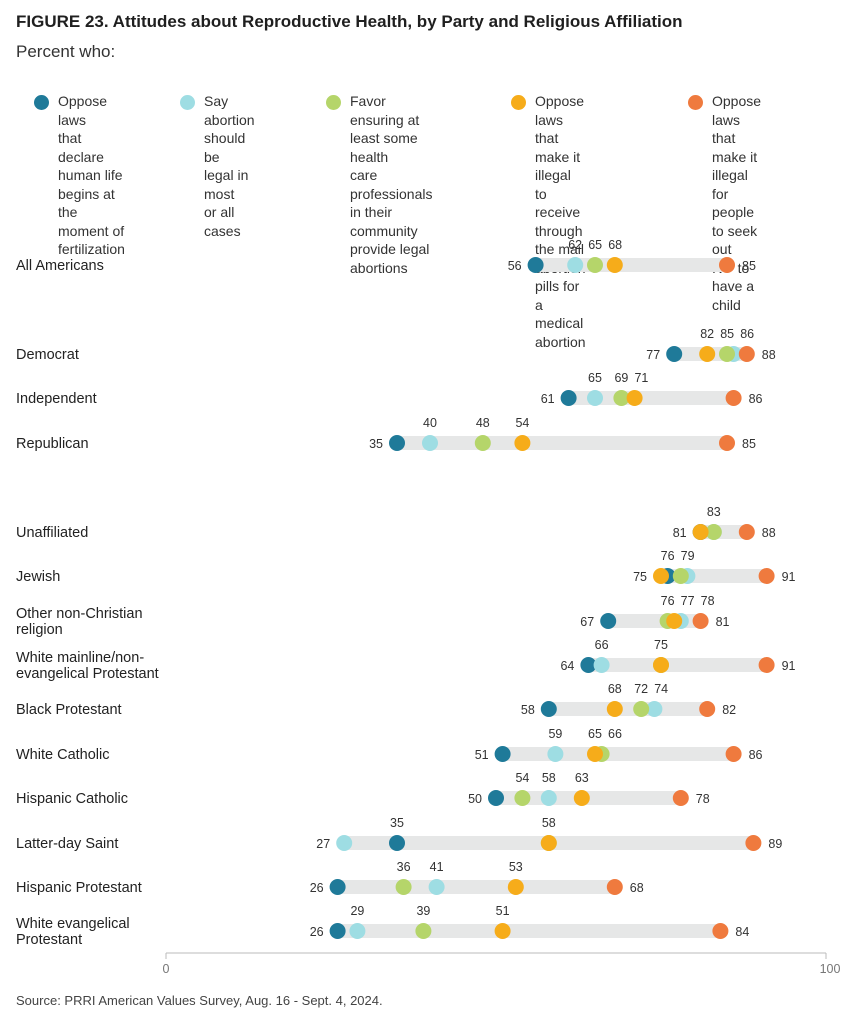  What do you see at coordinates (483, 423) in the screenshot?
I see `value-label-above: 48` at bounding box center [483, 423].